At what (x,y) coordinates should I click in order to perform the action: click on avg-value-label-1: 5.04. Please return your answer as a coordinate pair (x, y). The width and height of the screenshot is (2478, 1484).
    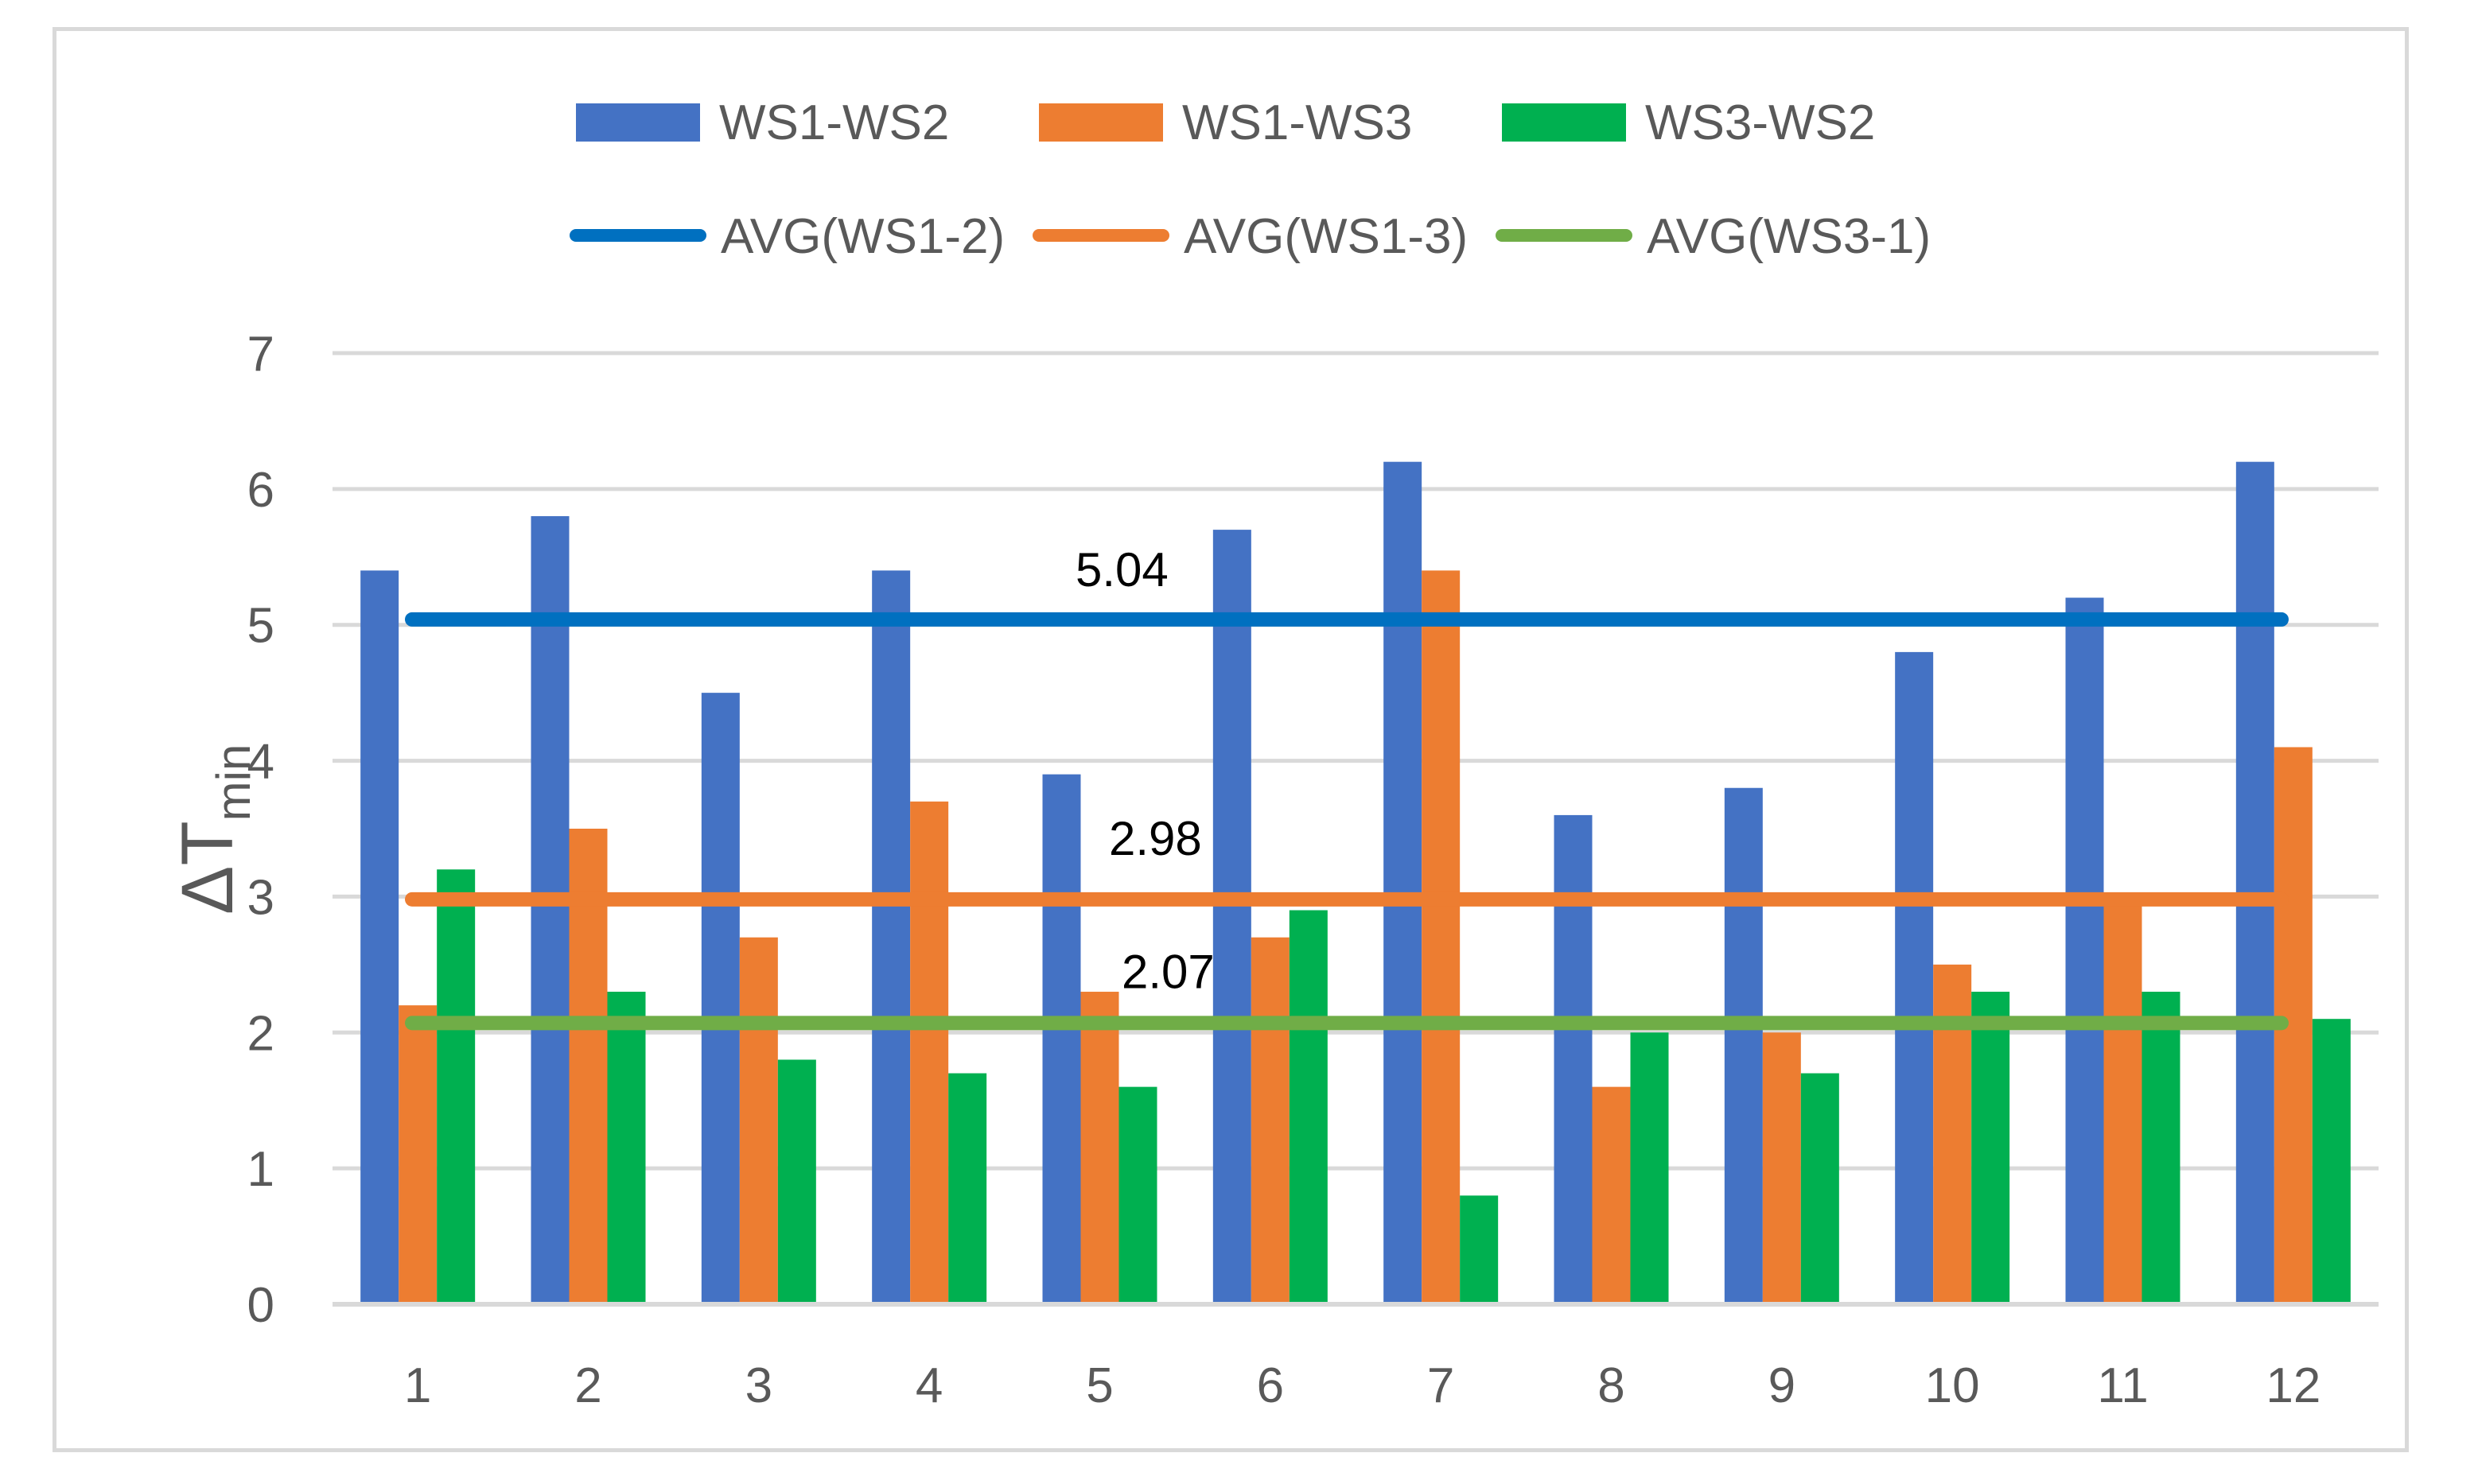
    Looking at the image, I should click on (1122, 569).